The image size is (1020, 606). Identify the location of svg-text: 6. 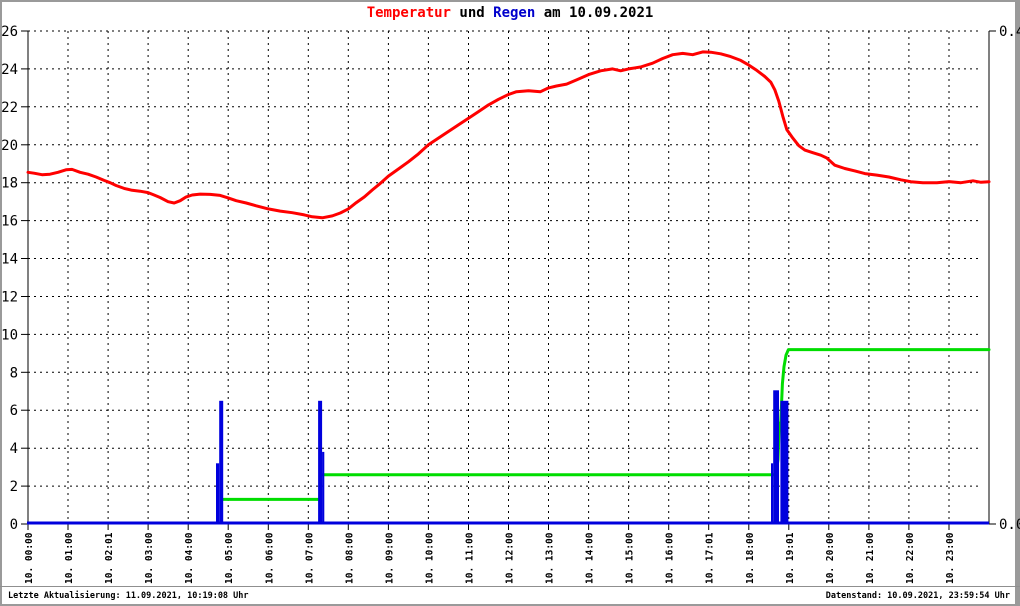
(14, 411).